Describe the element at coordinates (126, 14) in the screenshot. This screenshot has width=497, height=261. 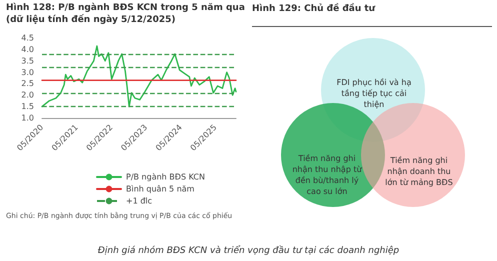
I see `chart-title: Hình 128: P/B ngành BĐS KCN trong 5 năm qua (dữ liệu tính đến ngày 5/12/2025)` at that location.